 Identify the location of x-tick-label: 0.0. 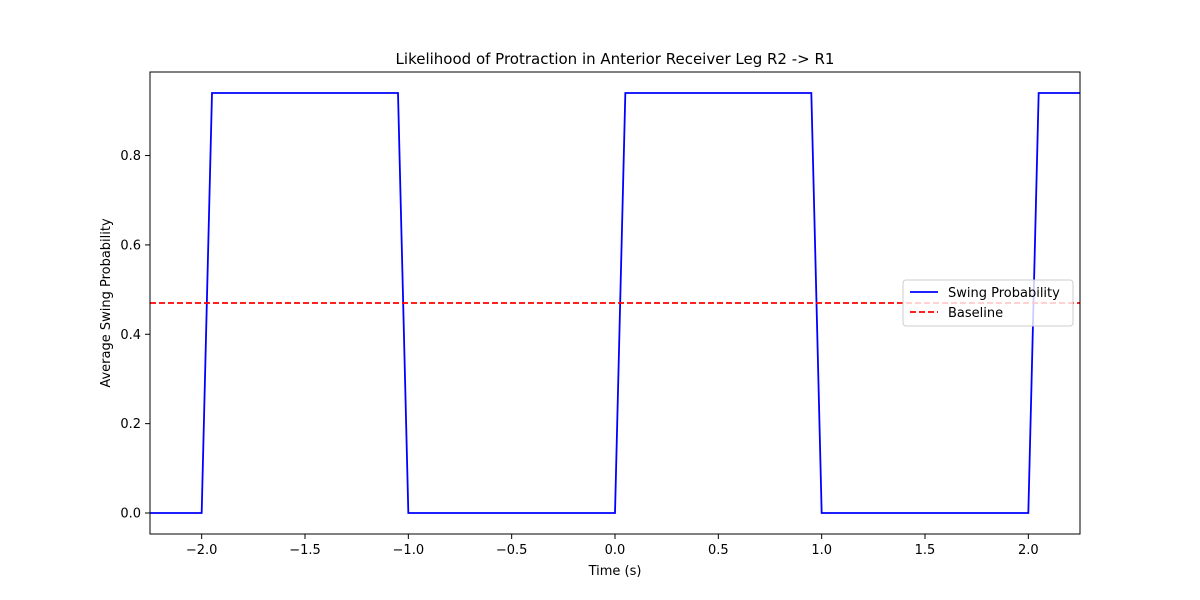
(615, 550).